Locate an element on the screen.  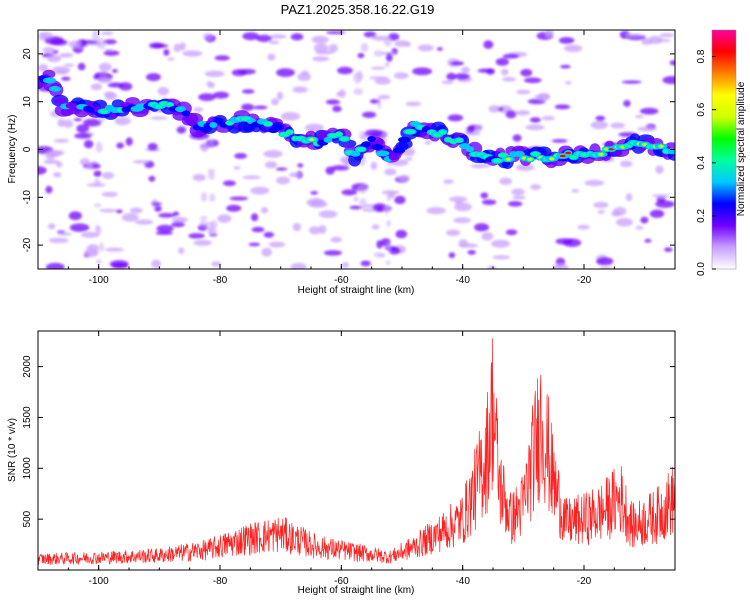
spectrogram-y-tick-label: 20 is located at coordinates (27, 54).